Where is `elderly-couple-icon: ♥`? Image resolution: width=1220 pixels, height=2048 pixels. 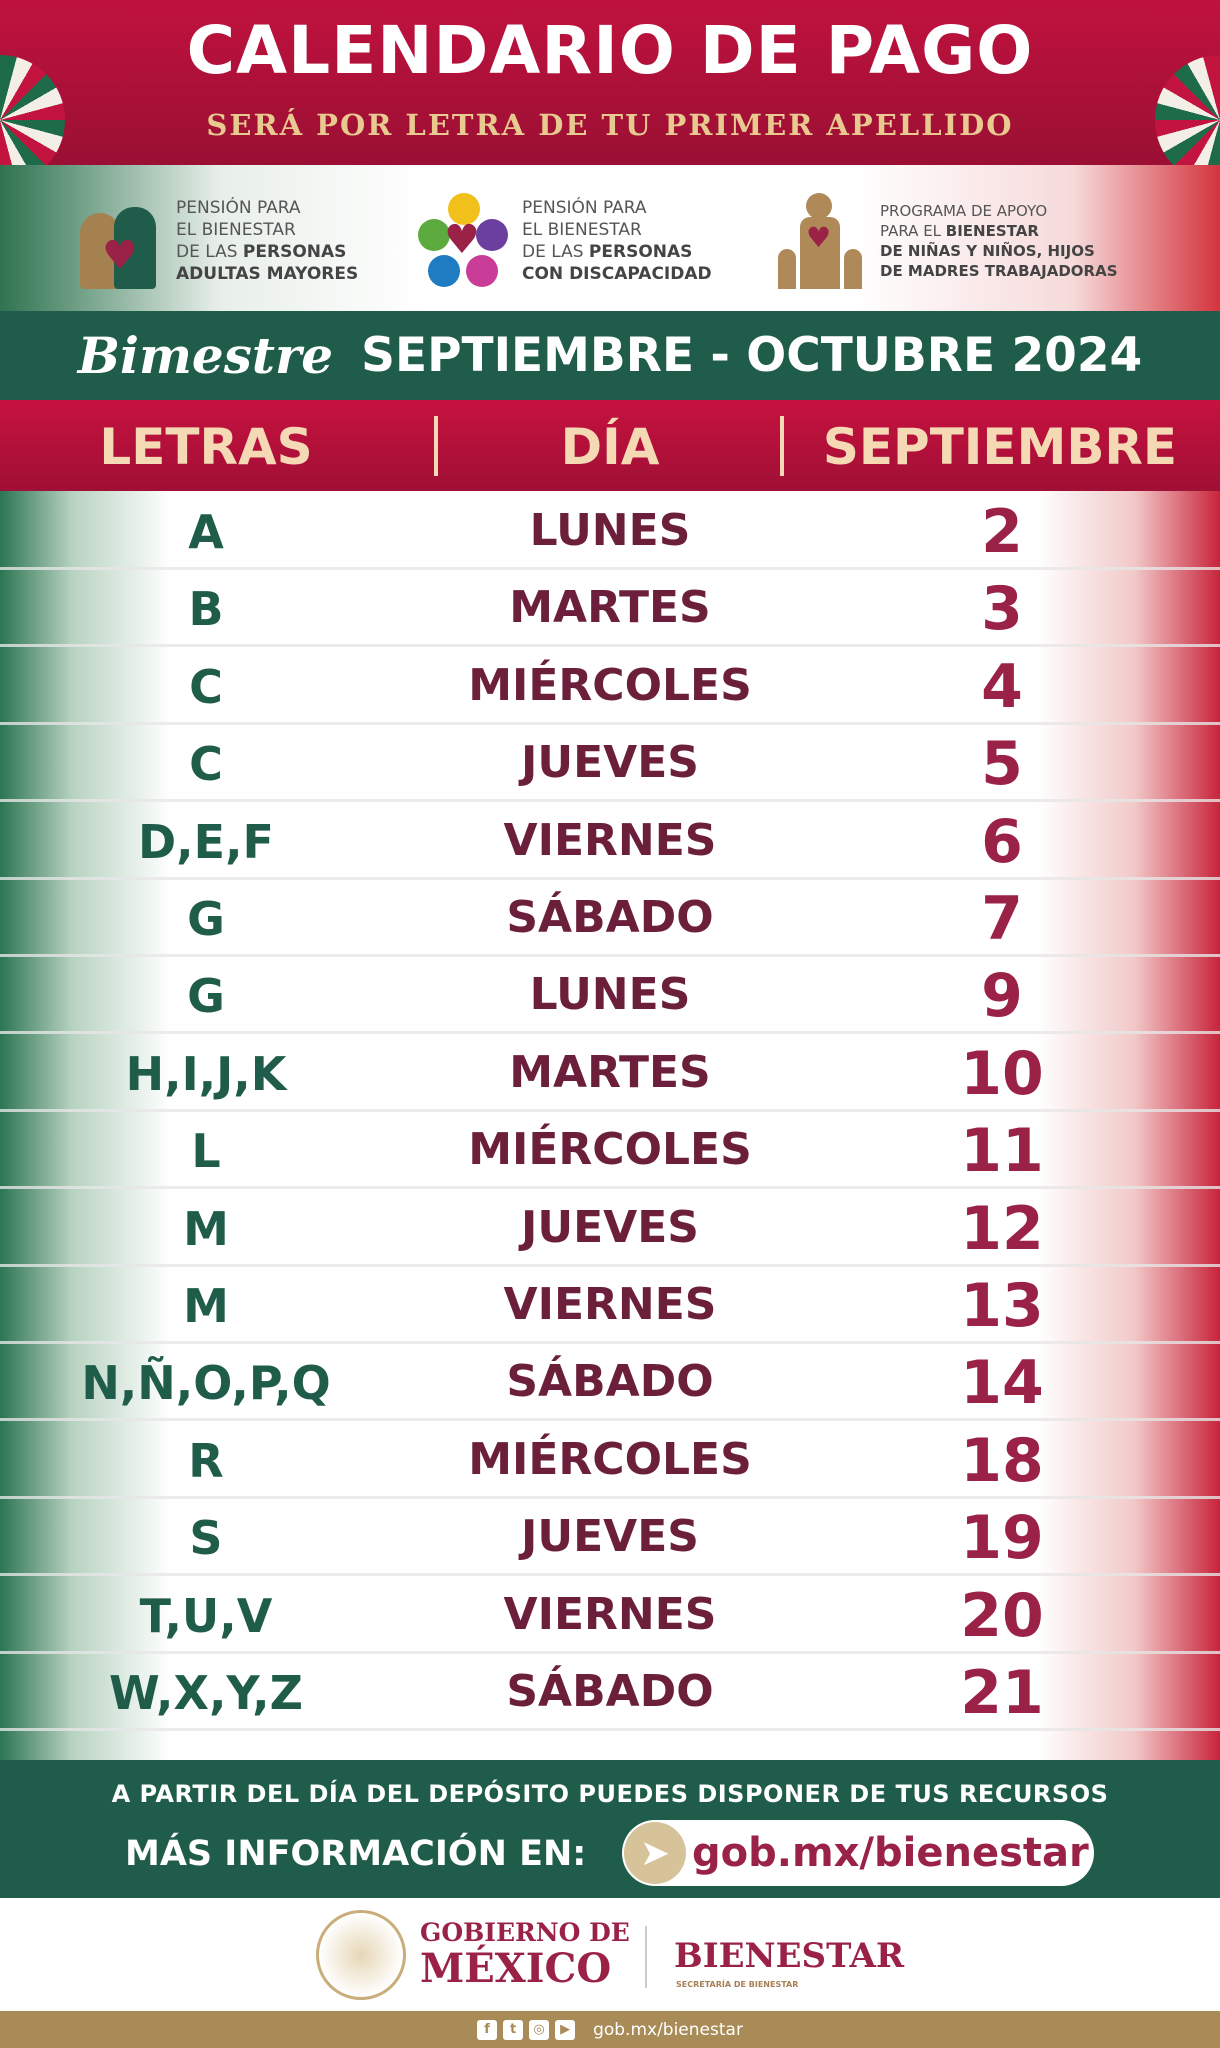
elderly-couple-icon: ♥ is located at coordinates (117, 241).